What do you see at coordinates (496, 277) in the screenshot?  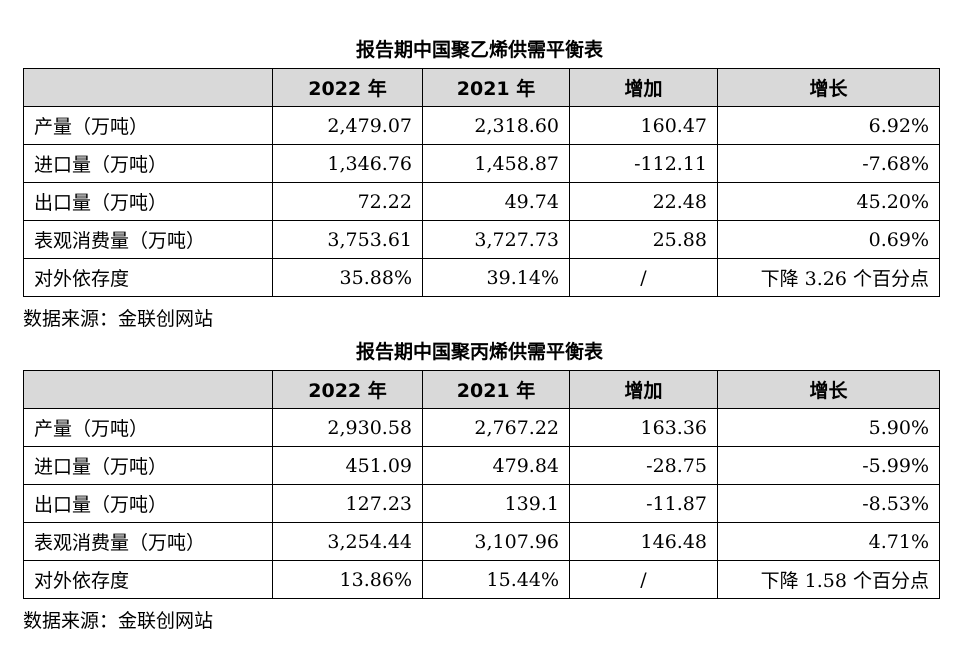 I see `cell-2021: 39.14%` at bounding box center [496, 277].